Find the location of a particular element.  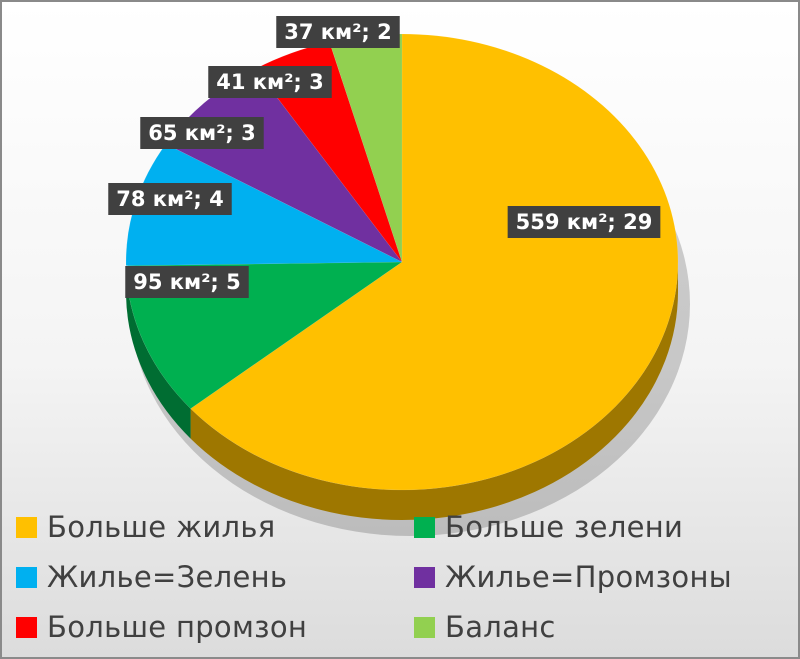

data-label: 95 км²; 5 is located at coordinates (186, 282).